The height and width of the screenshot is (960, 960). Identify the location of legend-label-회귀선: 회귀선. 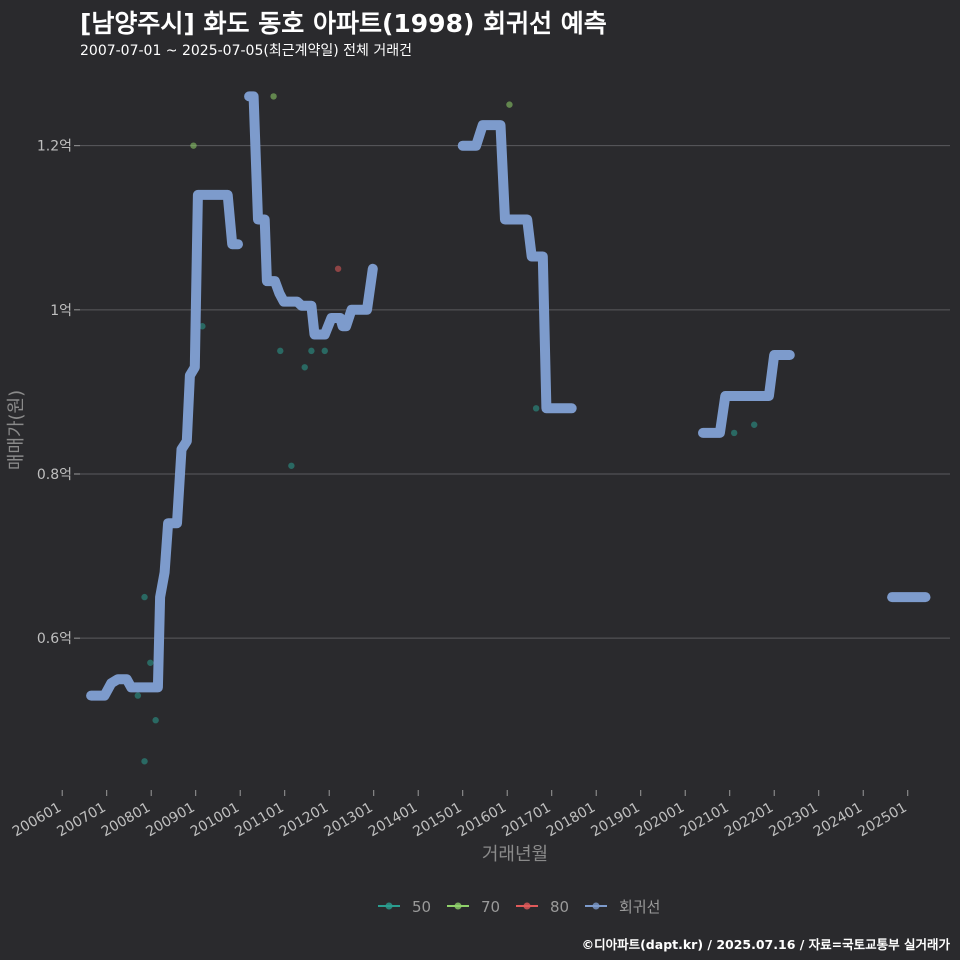
(639, 907).